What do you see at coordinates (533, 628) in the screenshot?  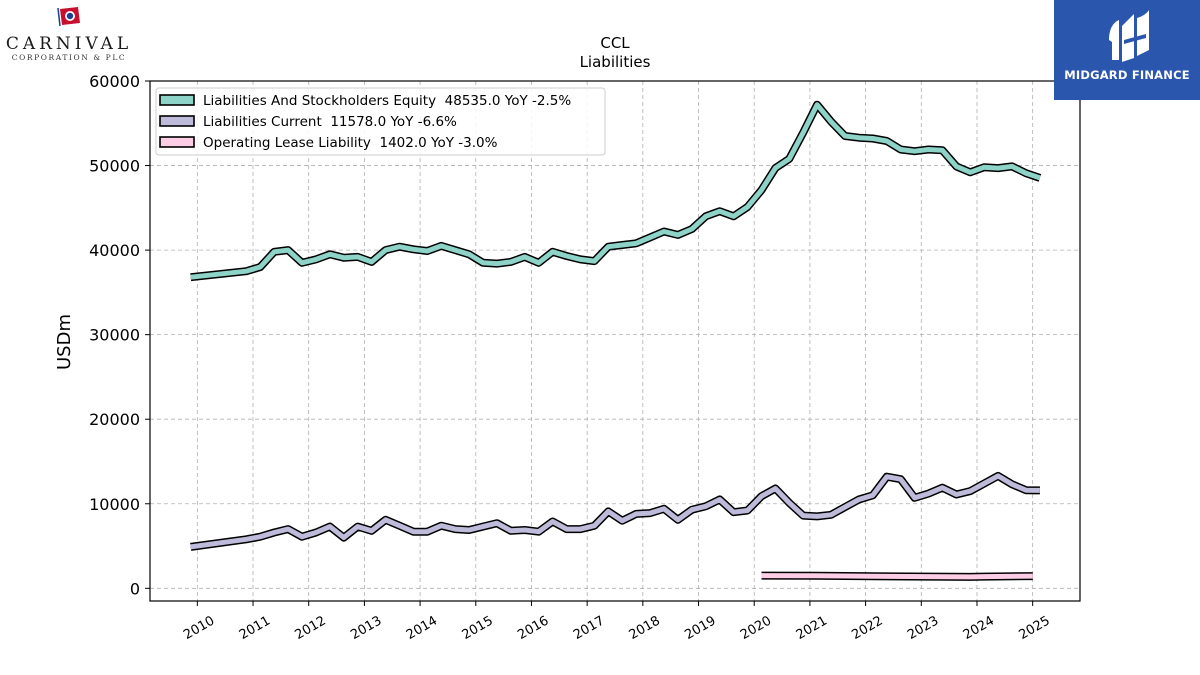 I see `x-tick-label: 2016` at bounding box center [533, 628].